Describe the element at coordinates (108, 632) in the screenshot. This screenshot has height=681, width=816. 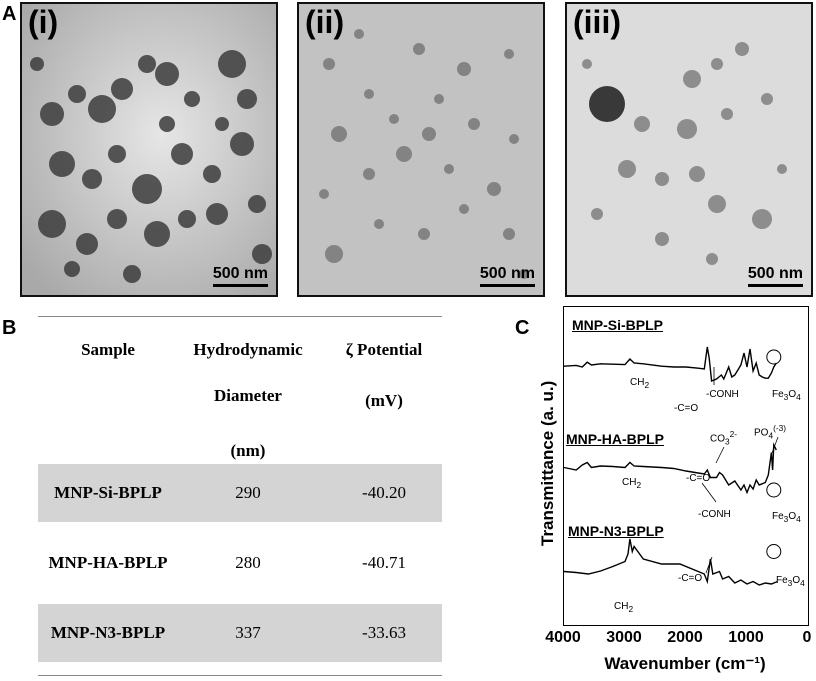
I see `cell-sample: MNP-N3-BPLP` at that location.